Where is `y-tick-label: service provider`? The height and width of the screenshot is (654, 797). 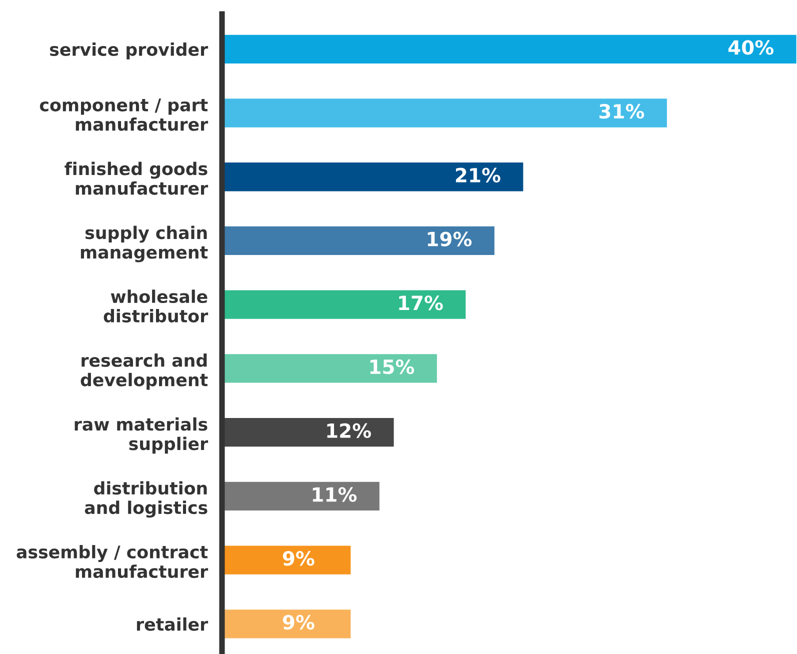
y-tick-label: service provider is located at coordinates (129, 51).